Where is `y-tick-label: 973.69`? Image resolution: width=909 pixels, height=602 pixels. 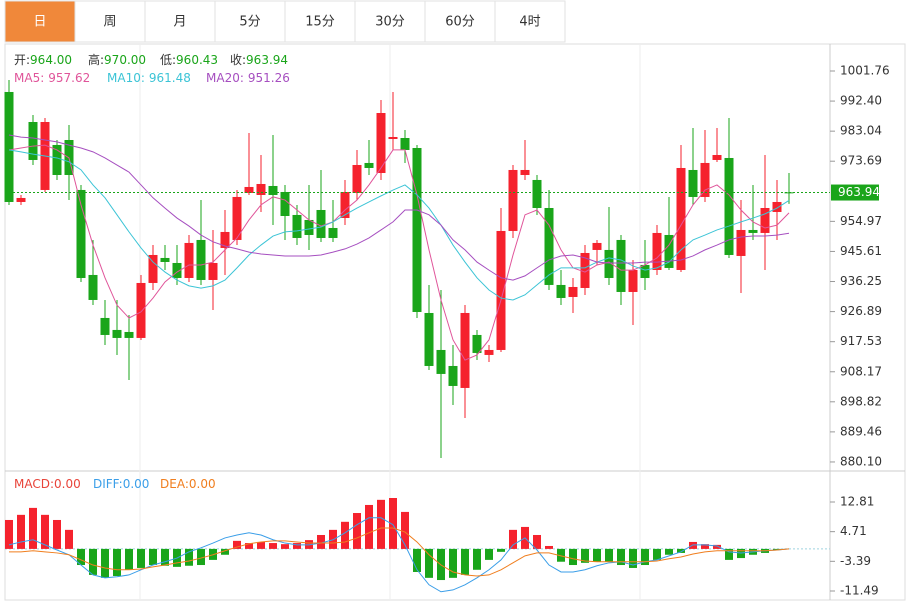
y-tick-label: 973.69 is located at coordinates (861, 161).